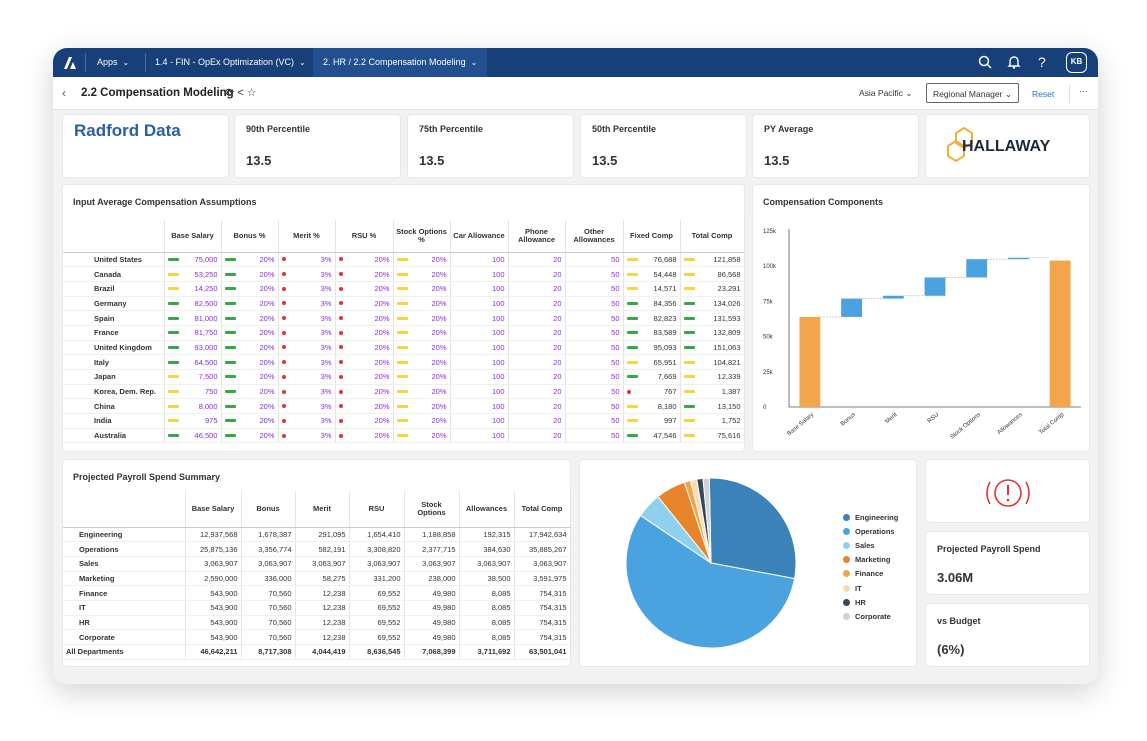 Image resolution: width=1147 pixels, height=741 pixels. What do you see at coordinates (230, 62) in the screenshot?
I see `breadcrumb-opex: 1.4 - FIN - OpEx Optimization (VC) ⌄` at bounding box center [230, 62].